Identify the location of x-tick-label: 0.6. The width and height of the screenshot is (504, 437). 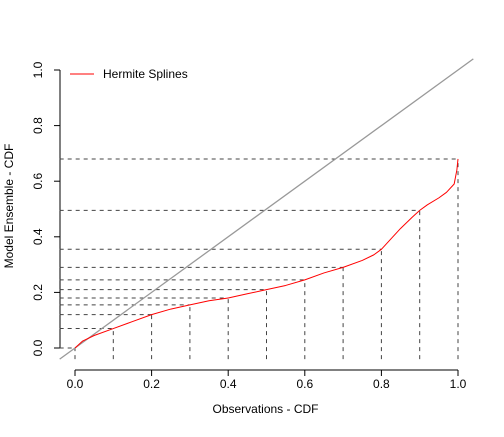
(304, 384).